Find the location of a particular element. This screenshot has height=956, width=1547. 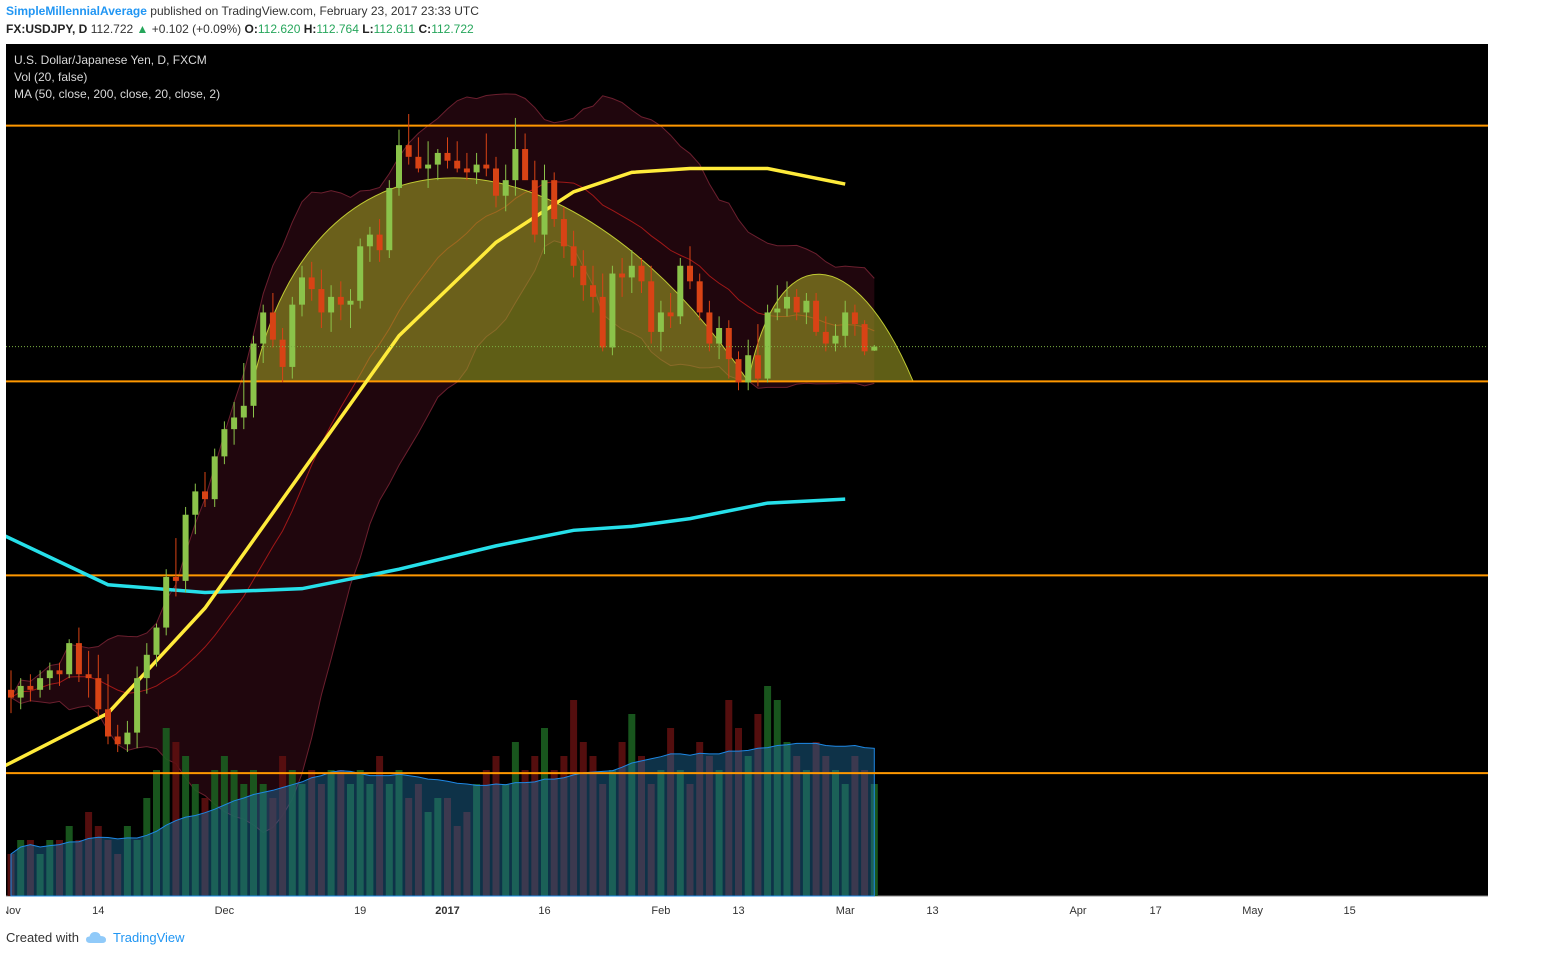

time-tick-label: Nov is located at coordinates (13, 911).